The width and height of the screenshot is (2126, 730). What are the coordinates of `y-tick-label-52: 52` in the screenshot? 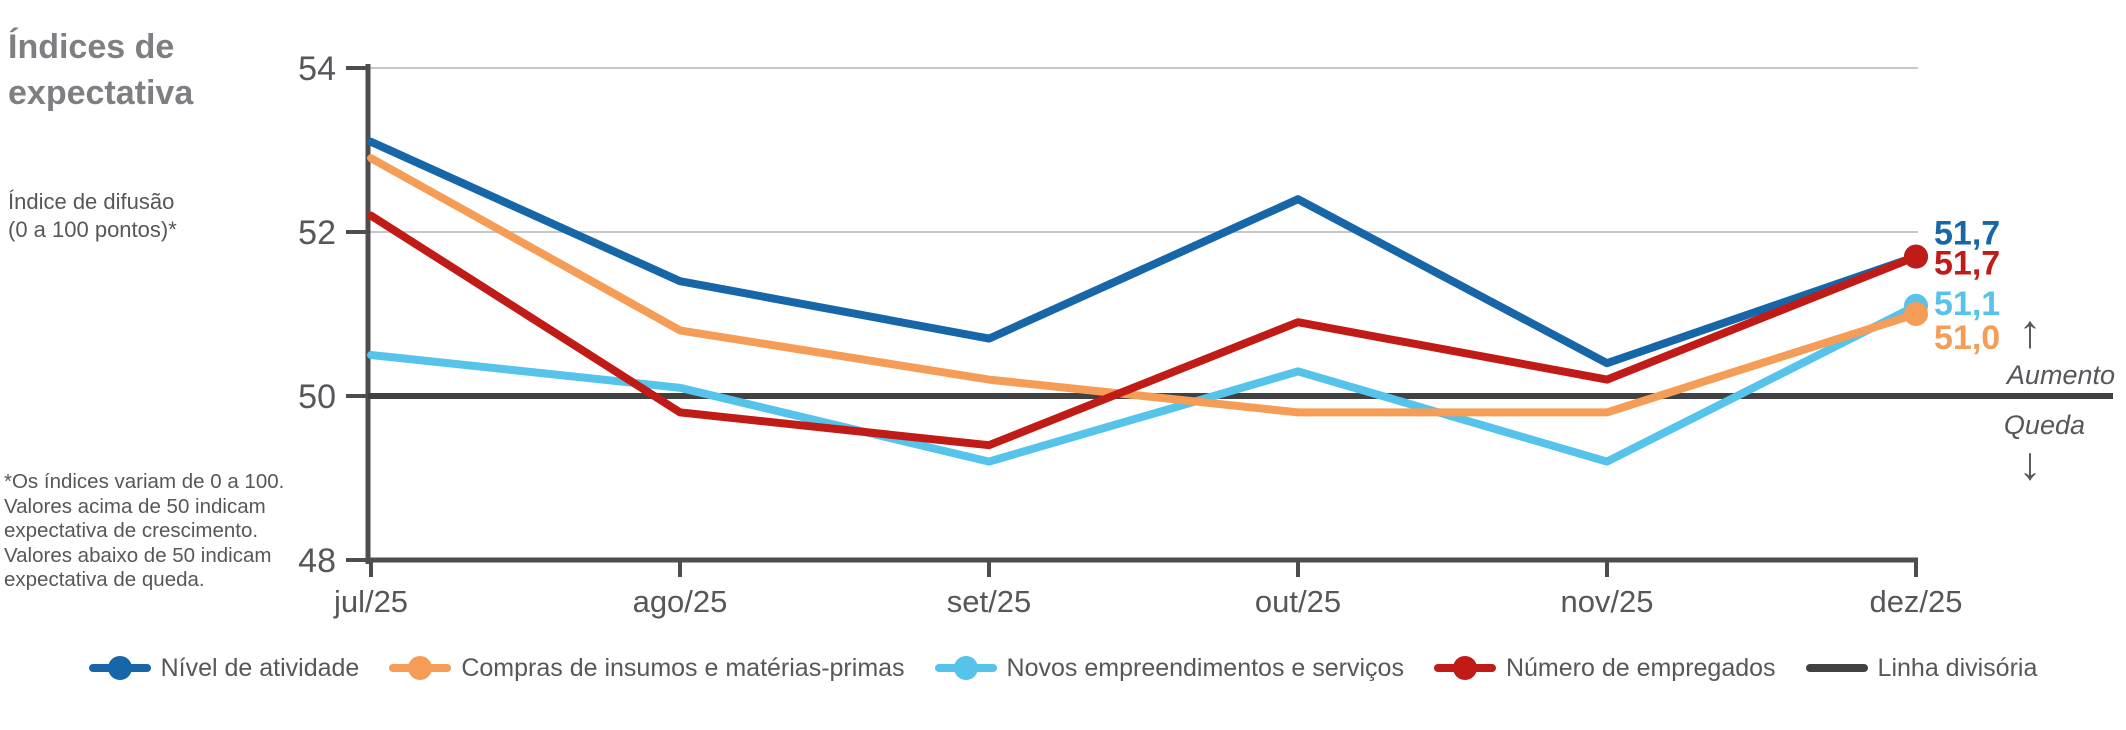 It's located at (317, 233).